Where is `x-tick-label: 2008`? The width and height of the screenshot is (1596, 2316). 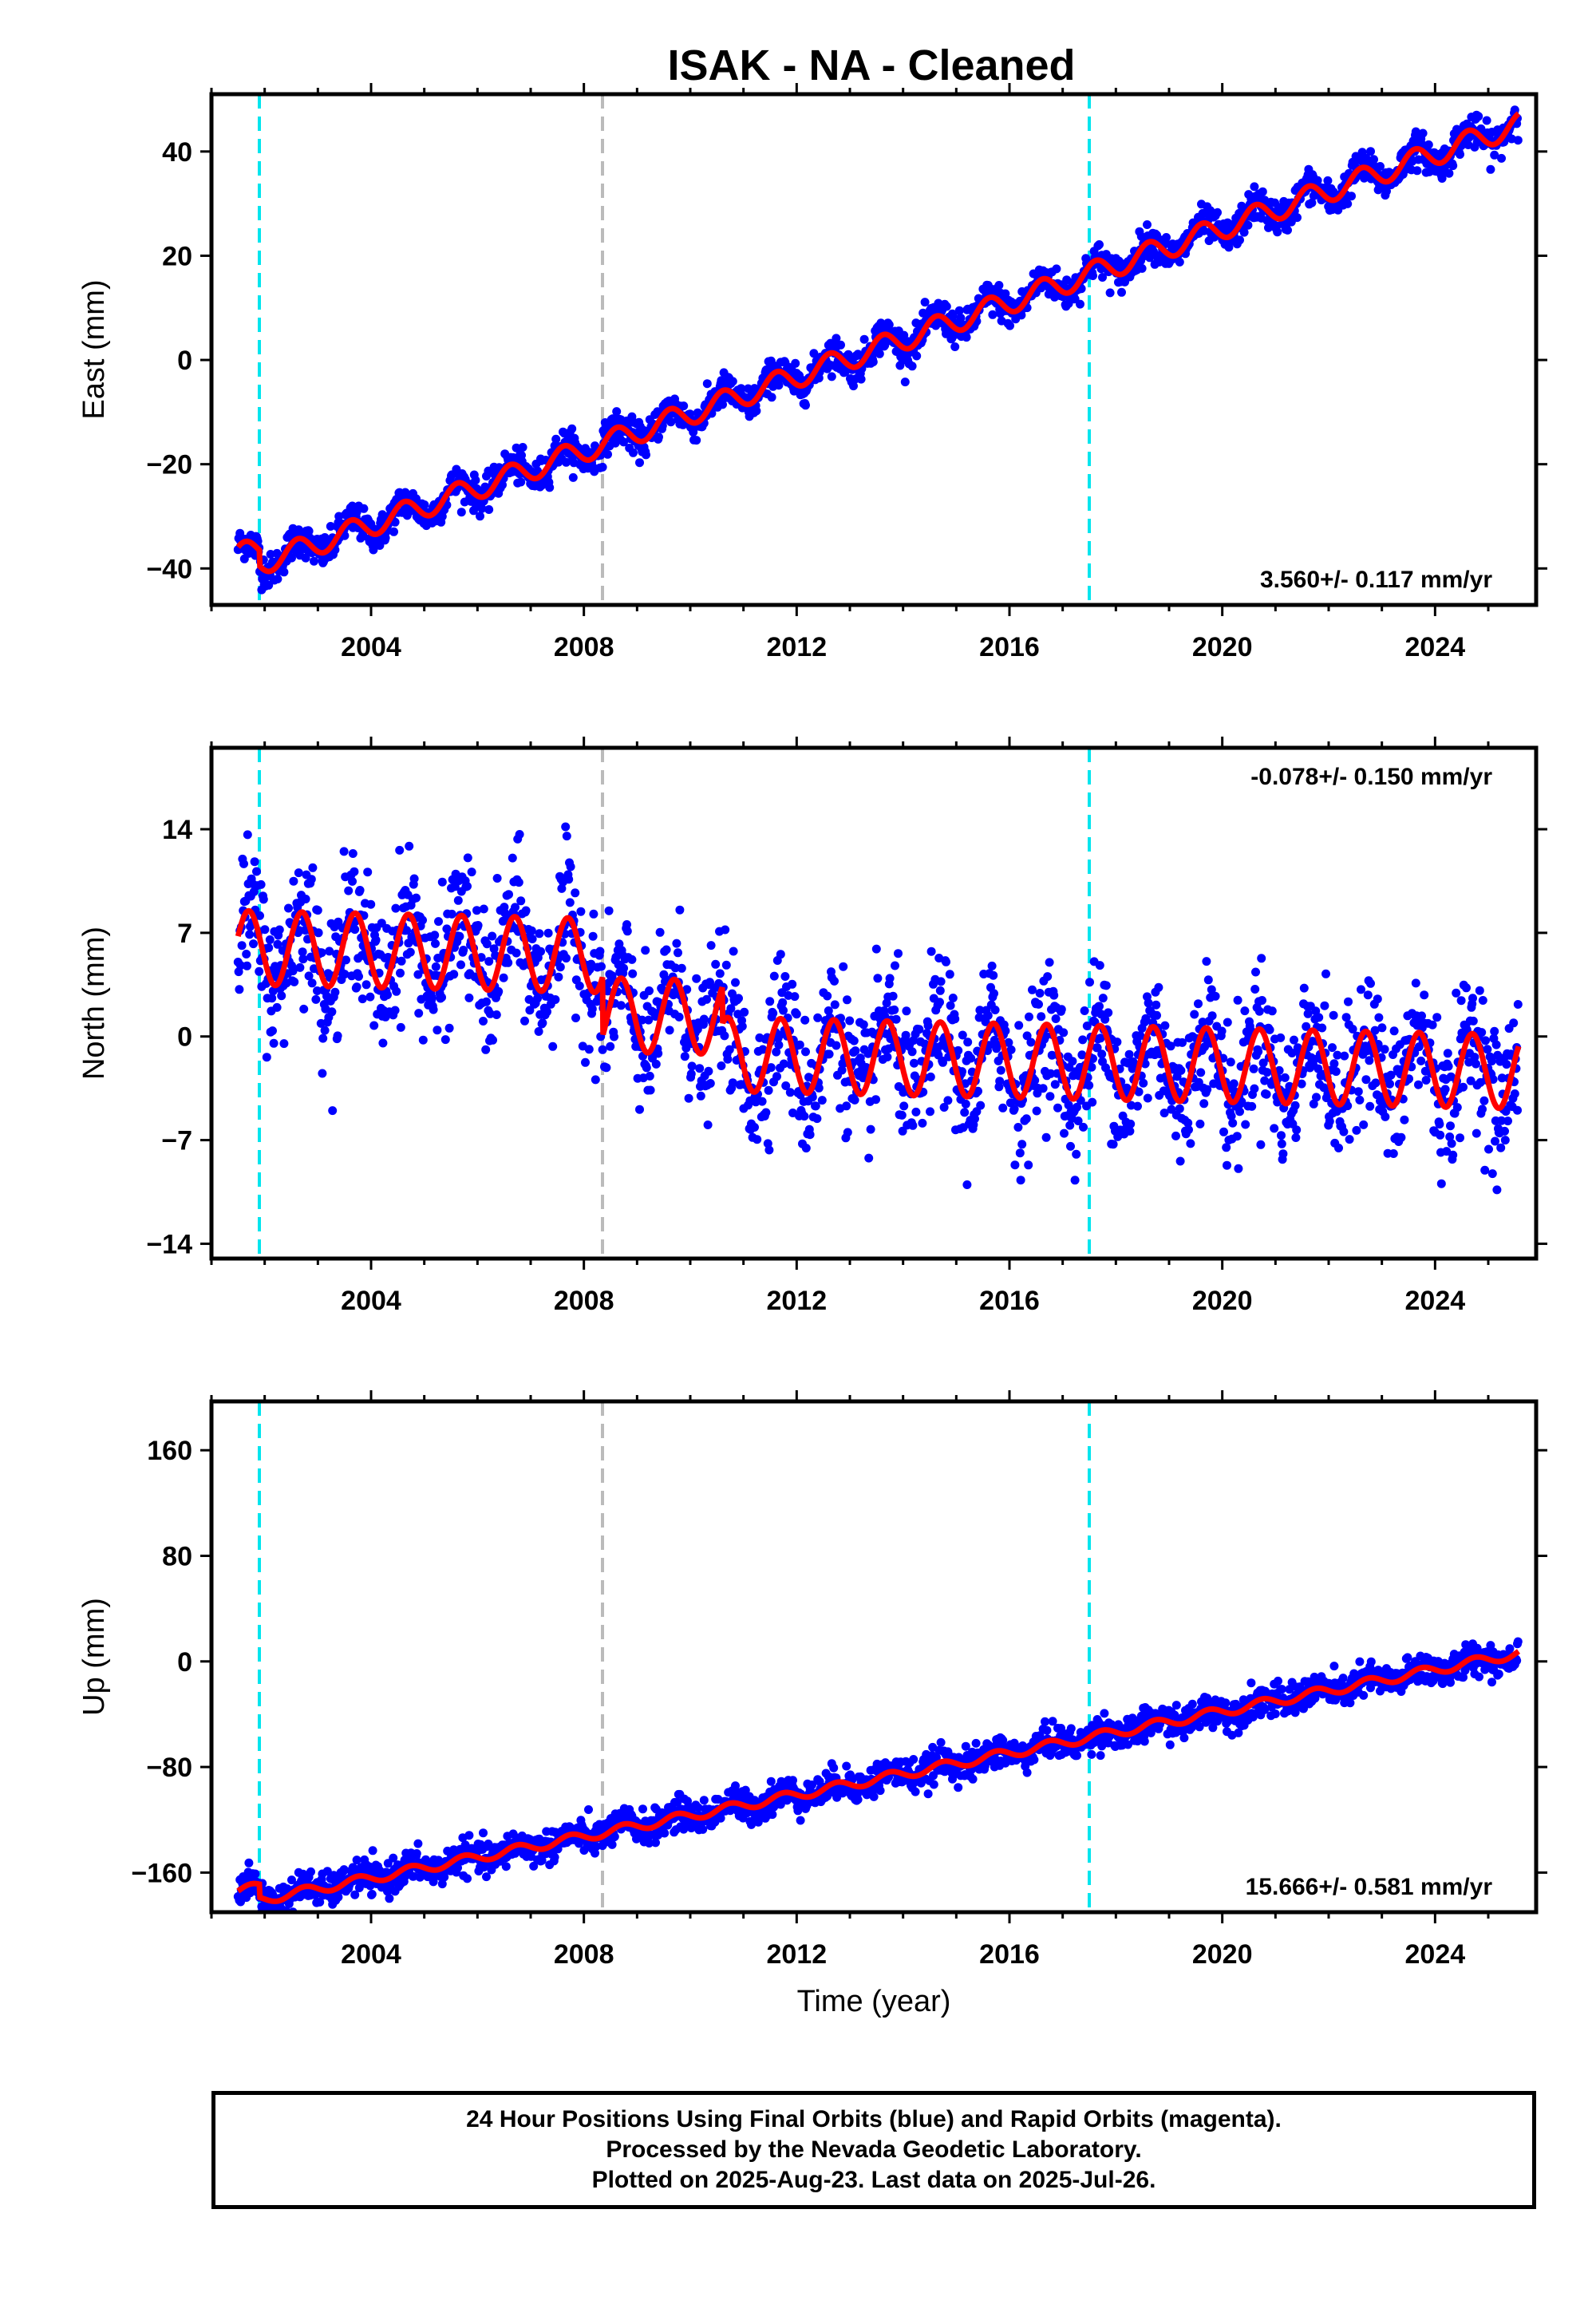 x-tick-label: 2008 is located at coordinates (584, 647).